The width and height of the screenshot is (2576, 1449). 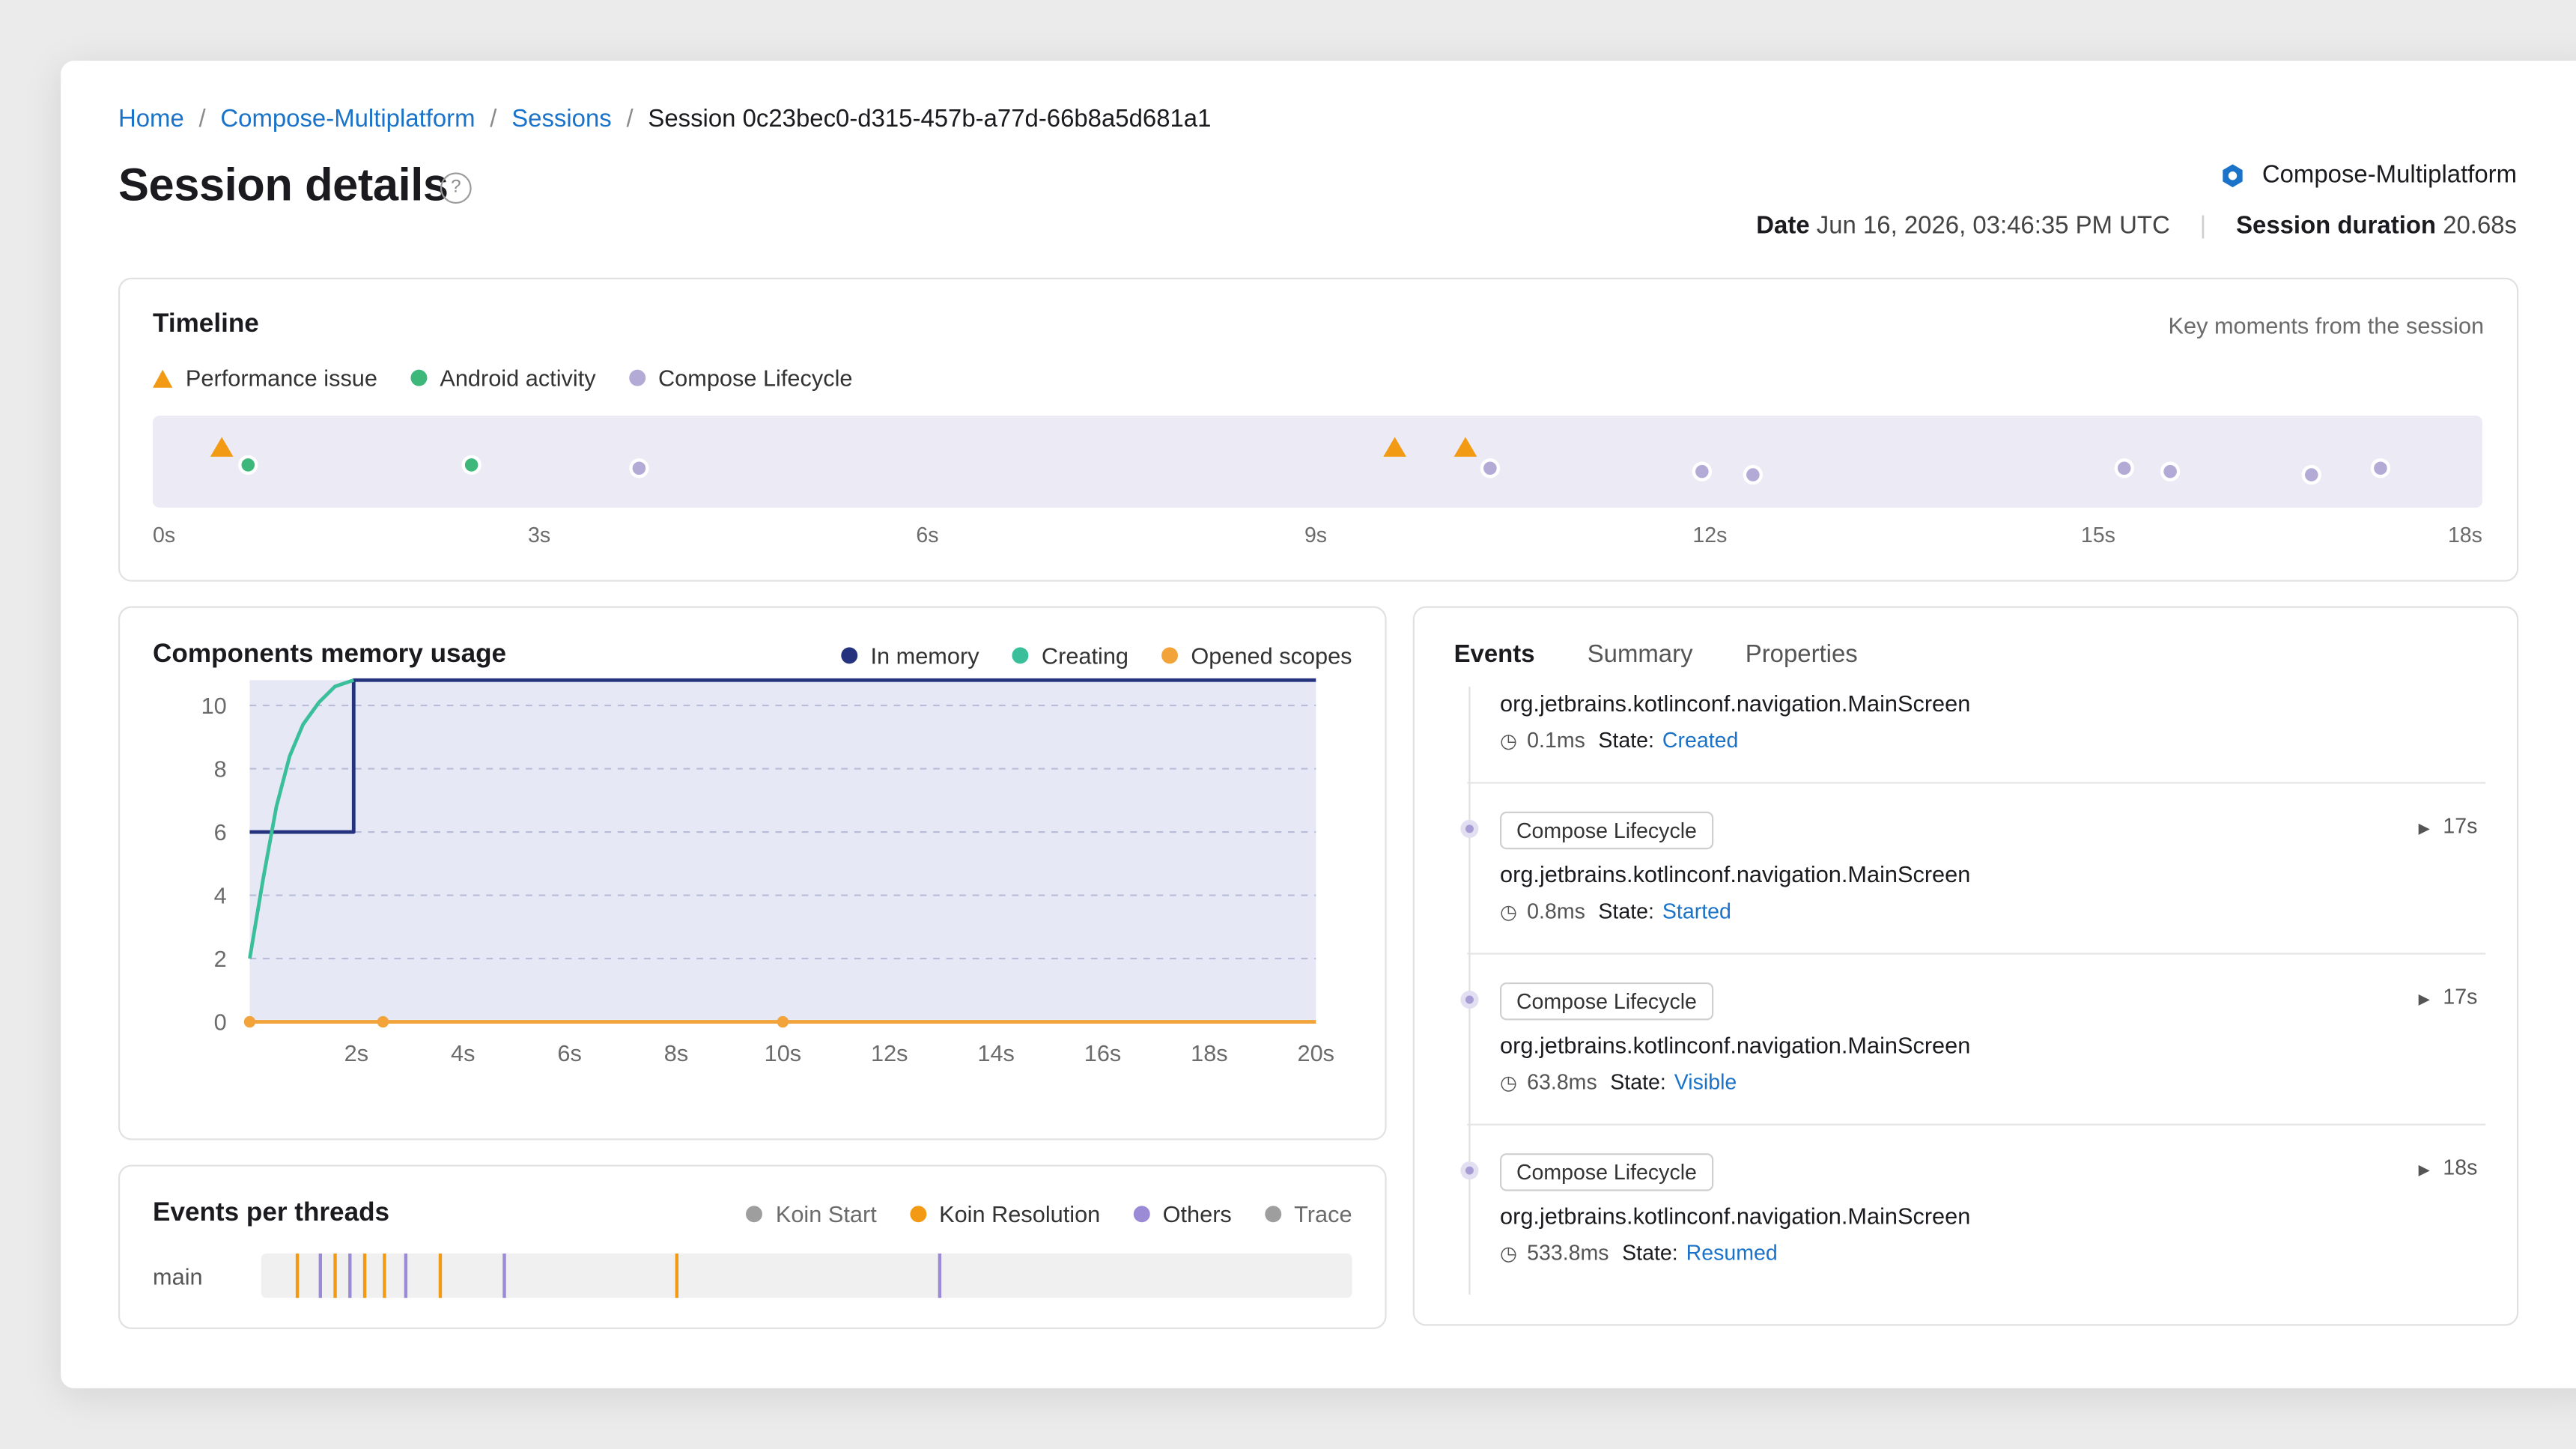 What do you see at coordinates (1732, 1253) in the screenshot?
I see `event-state: Resumed` at bounding box center [1732, 1253].